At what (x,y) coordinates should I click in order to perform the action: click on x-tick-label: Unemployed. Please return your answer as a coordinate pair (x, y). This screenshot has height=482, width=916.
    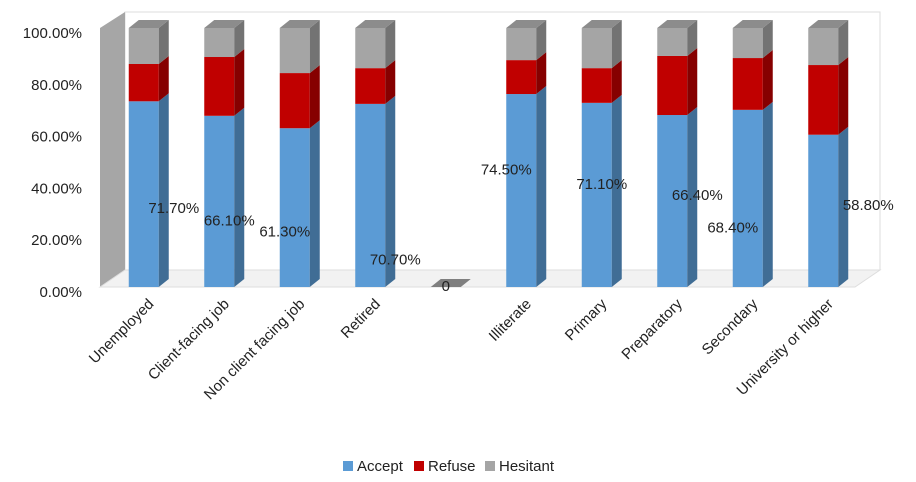
    Looking at the image, I should click on (122, 332).